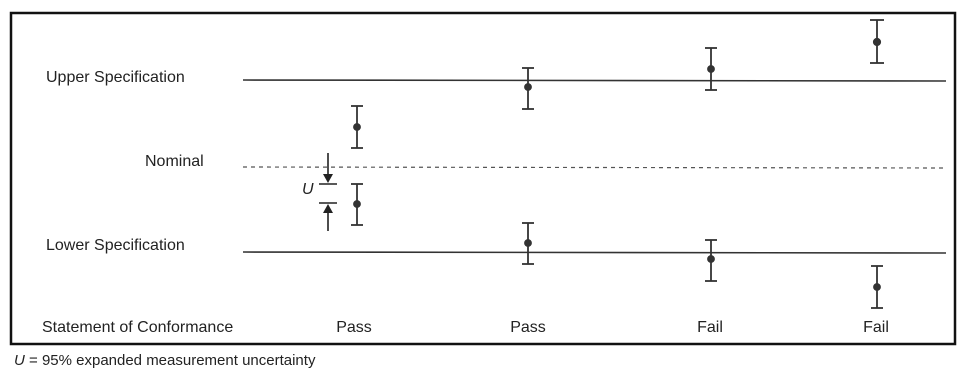 The image size is (966, 371). Describe the element at coordinates (876, 327) in the screenshot. I see `statement-4: Fail` at that location.